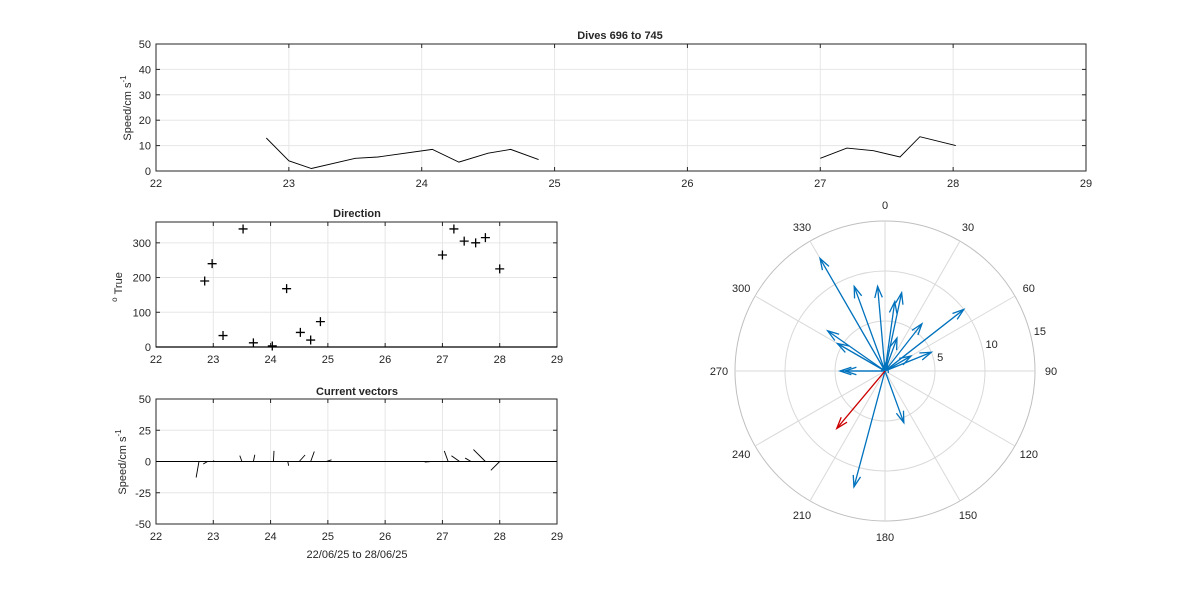  What do you see at coordinates (968, 228) in the screenshot?
I see `polar-angle-label: 30` at bounding box center [968, 228].